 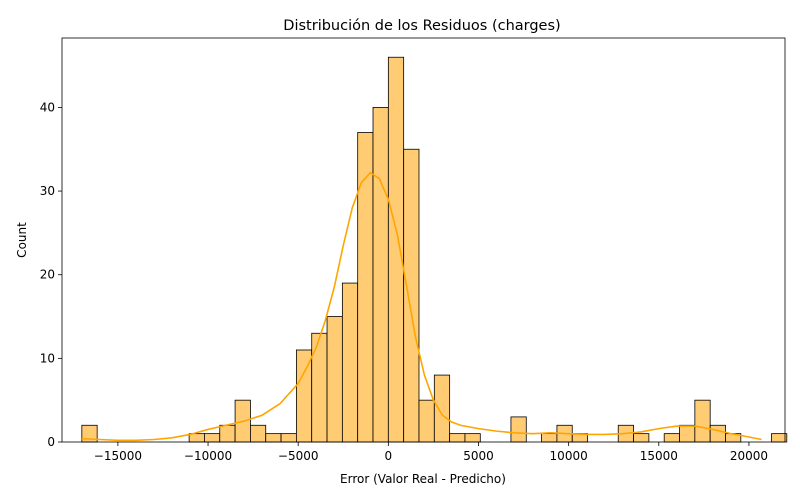 What do you see at coordinates (118, 456) in the screenshot?
I see `x-tick-label: −15000` at bounding box center [118, 456].